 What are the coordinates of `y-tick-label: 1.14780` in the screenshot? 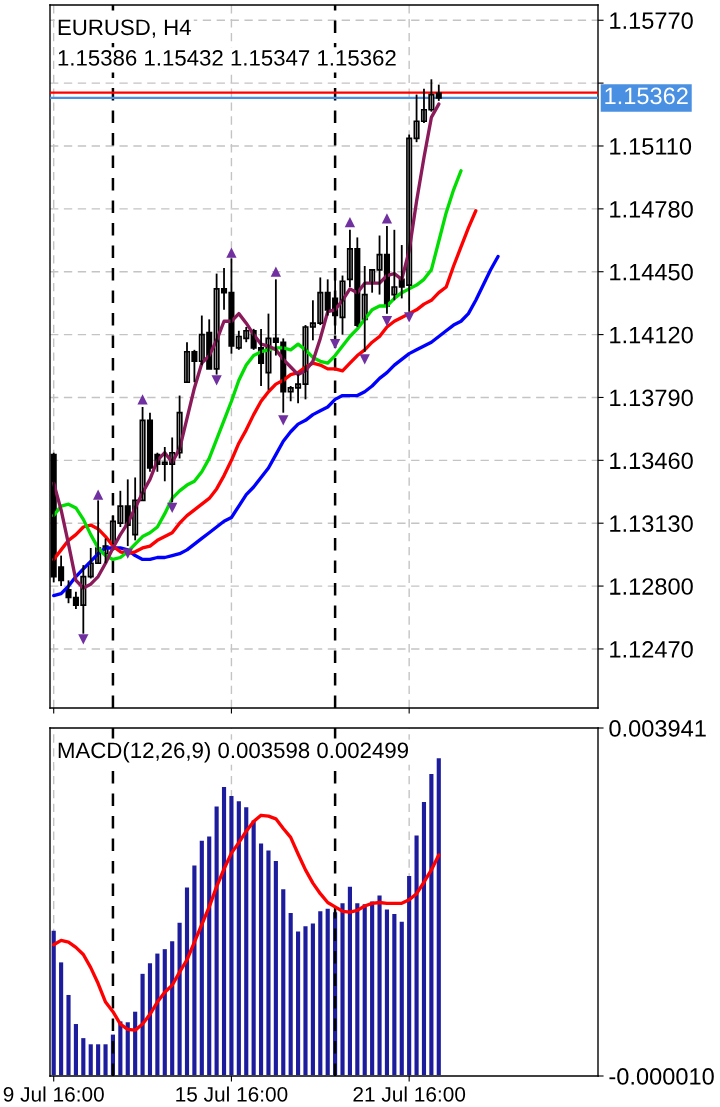 It's located at (651, 209).